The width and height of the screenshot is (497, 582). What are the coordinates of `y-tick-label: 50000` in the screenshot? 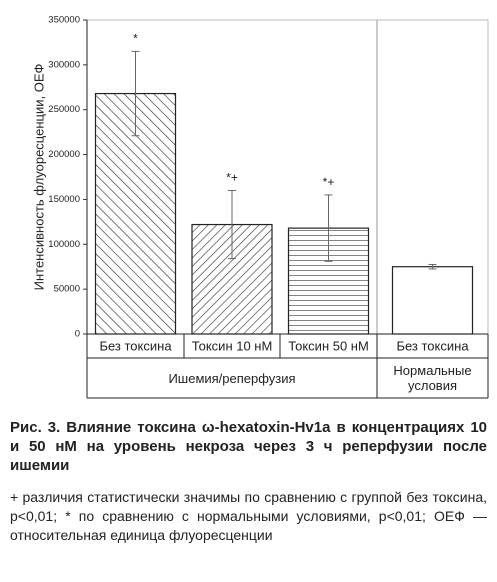 It's located at (67, 289).